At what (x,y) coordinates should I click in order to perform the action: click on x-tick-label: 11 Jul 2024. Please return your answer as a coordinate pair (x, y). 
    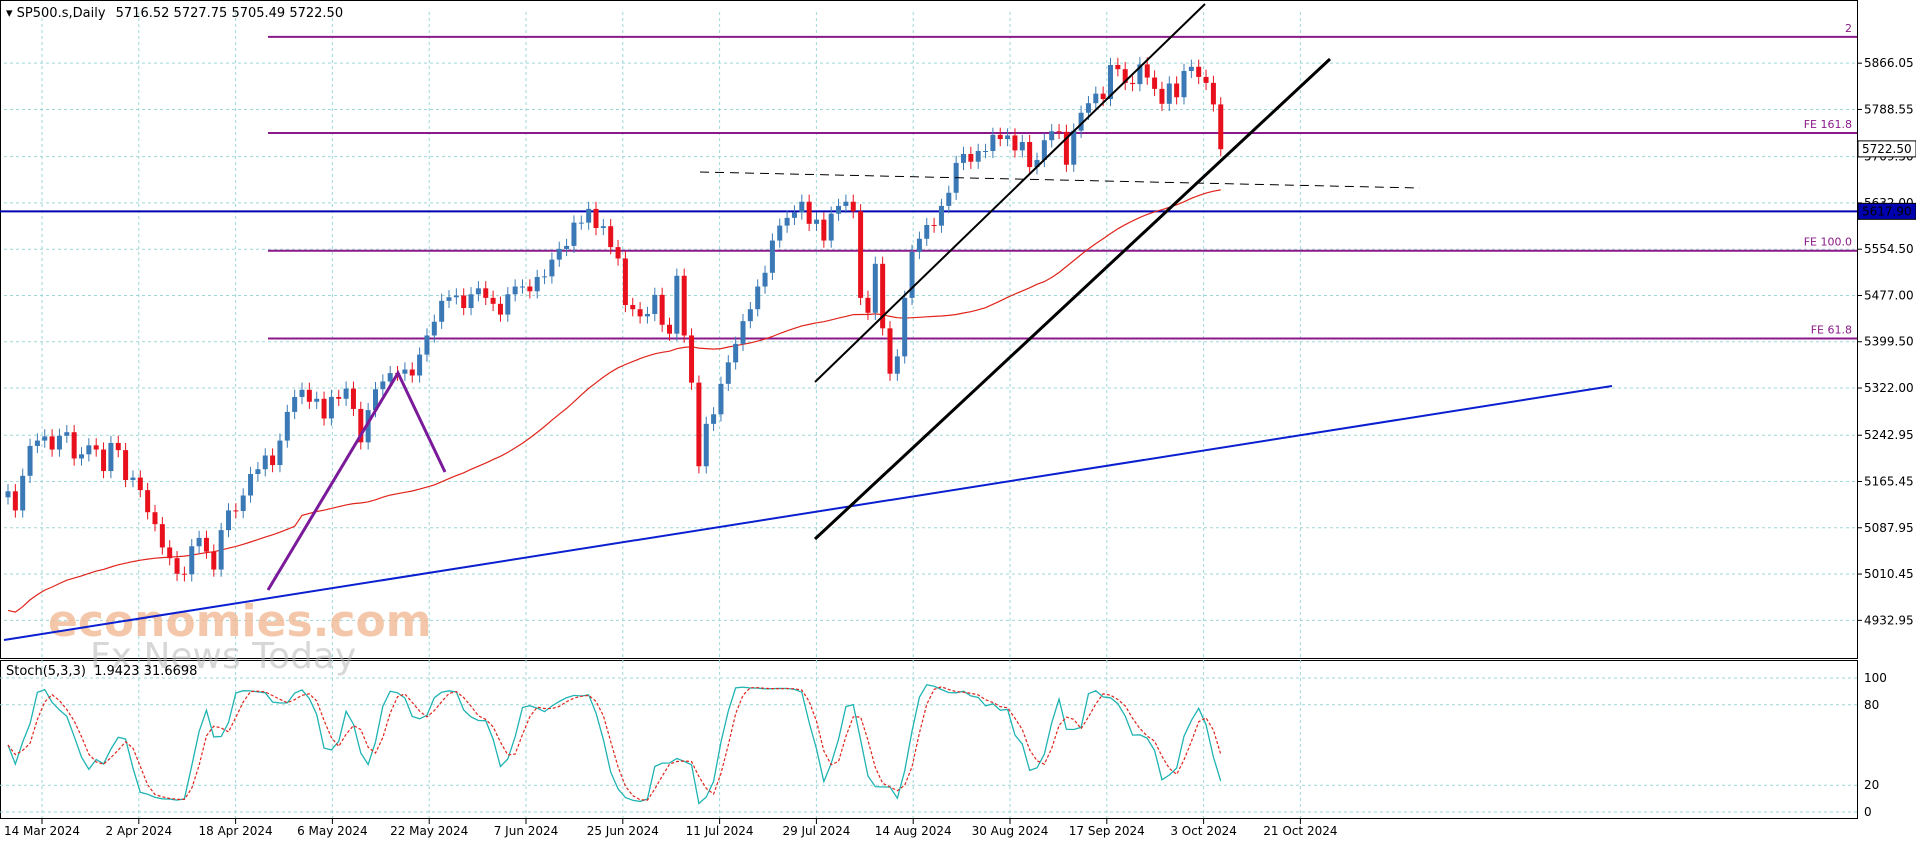
    Looking at the image, I should click on (720, 831).